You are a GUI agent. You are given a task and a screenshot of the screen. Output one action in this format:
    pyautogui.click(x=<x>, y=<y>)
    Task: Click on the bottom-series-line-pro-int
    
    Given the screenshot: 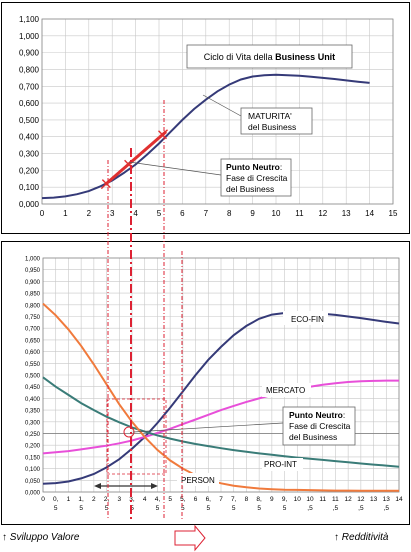 What is the action you would take?
    pyautogui.click(x=221, y=422)
    